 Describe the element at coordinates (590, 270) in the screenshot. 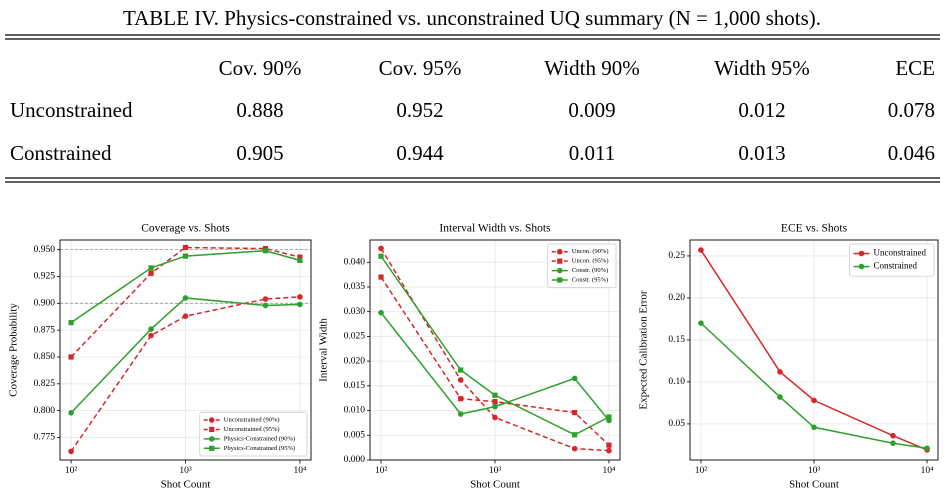

I see `legend-label: Constr. (90%)` at that location.